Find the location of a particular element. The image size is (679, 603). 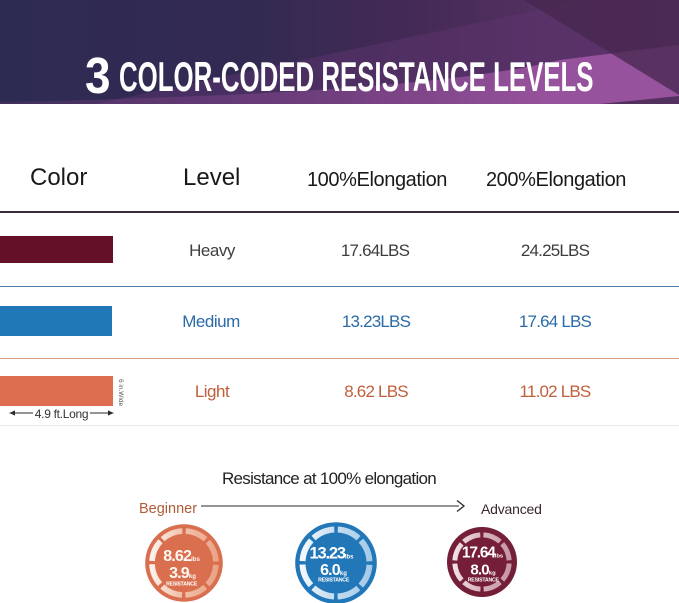

svg-text: 17.64lbs is located at coordinates (482, 552).